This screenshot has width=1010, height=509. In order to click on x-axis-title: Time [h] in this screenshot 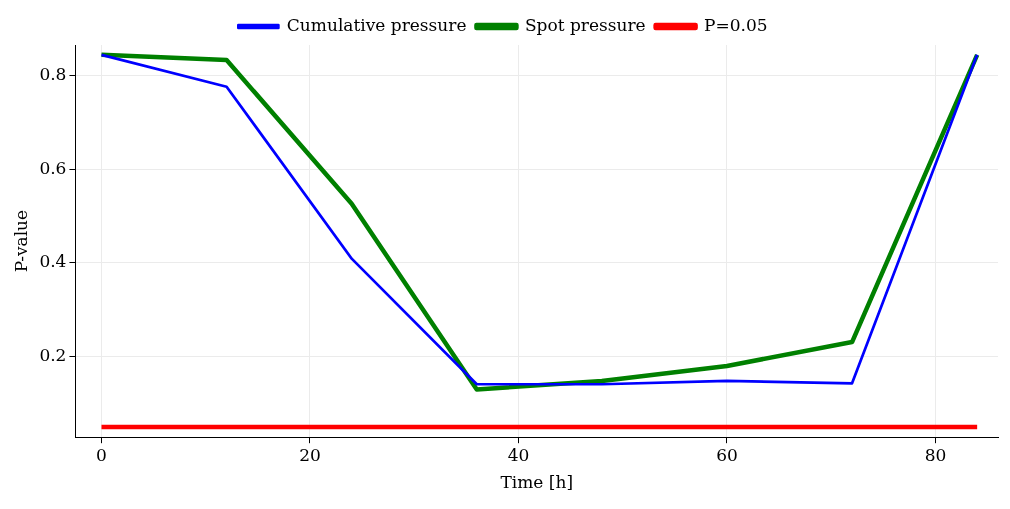, I will do `click(537, 482)`.